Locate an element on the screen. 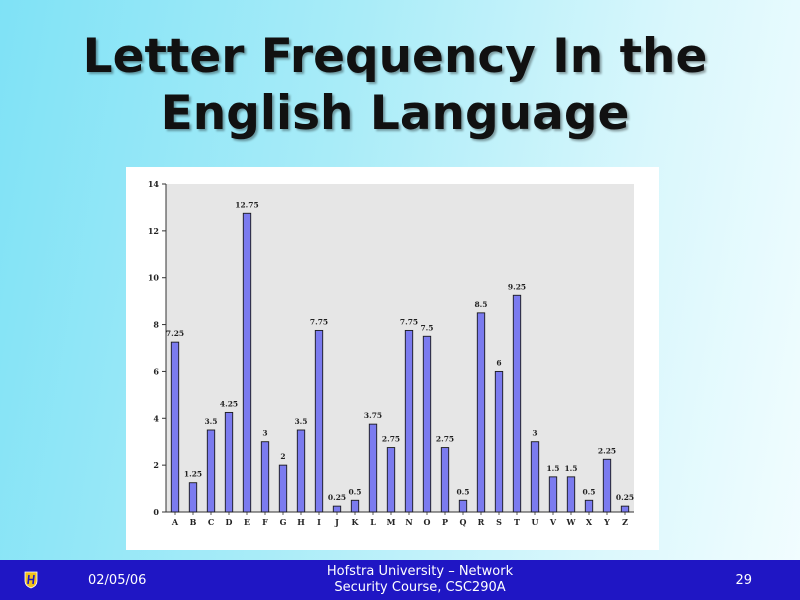  bar-y is located at coordinates (607, 485).